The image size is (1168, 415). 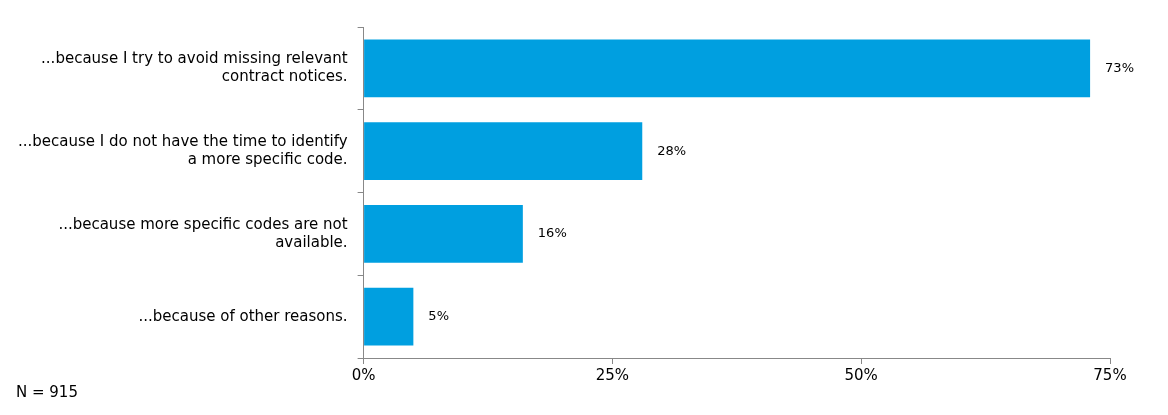 I want to click on data-label: 73%, so click(x=1119, y=67).